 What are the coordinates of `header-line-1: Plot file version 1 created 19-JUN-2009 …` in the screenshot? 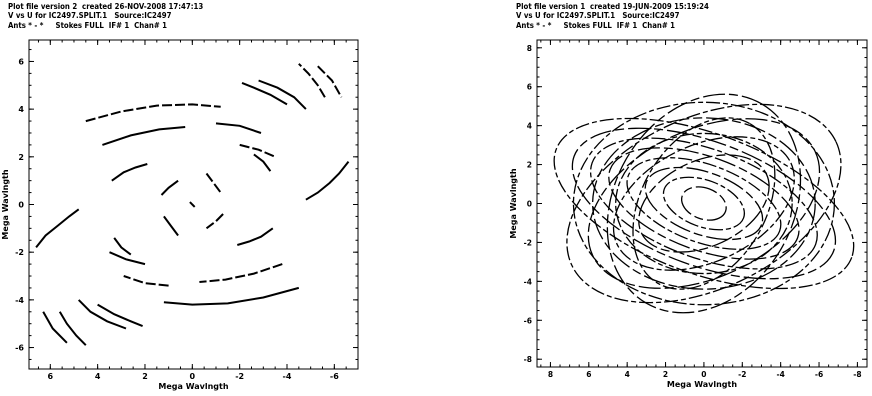 It's located at (612, 6).